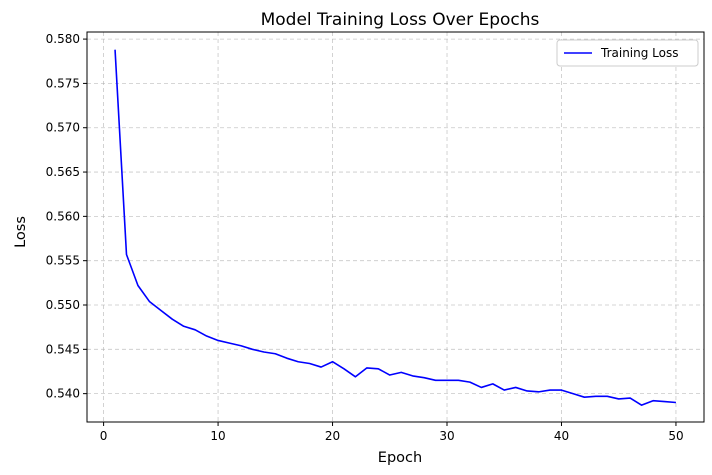 This screenshot has width=712, height=475. I want to click on x-axis-ticks: 0 10 20 30 40 50, so click(392, 432).